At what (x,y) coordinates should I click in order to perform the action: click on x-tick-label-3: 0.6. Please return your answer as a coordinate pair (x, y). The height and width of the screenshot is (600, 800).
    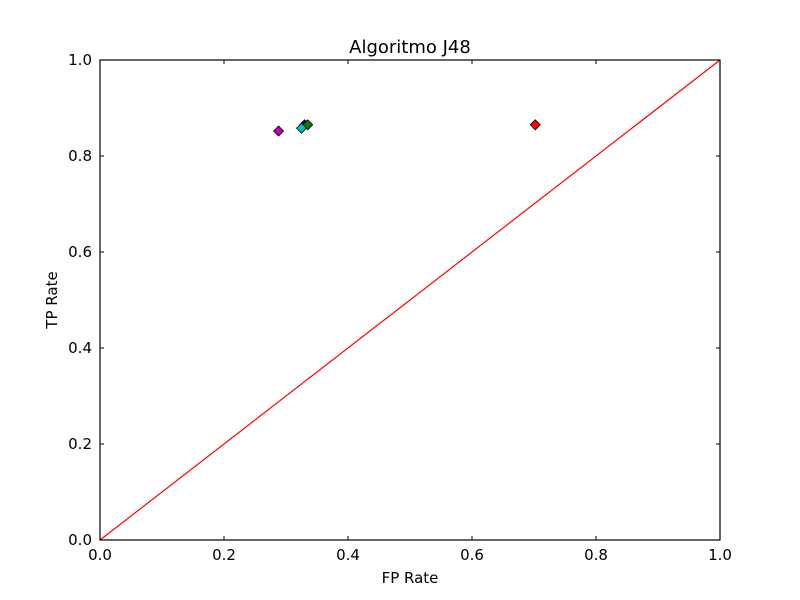
    Looking at the image, I should click on (472, 555).